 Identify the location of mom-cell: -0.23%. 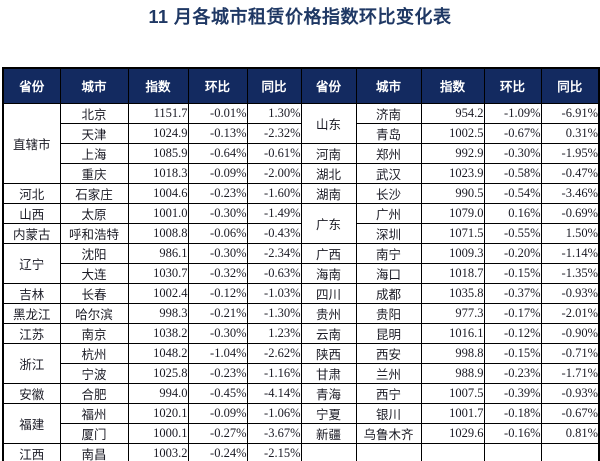
(512, 373).